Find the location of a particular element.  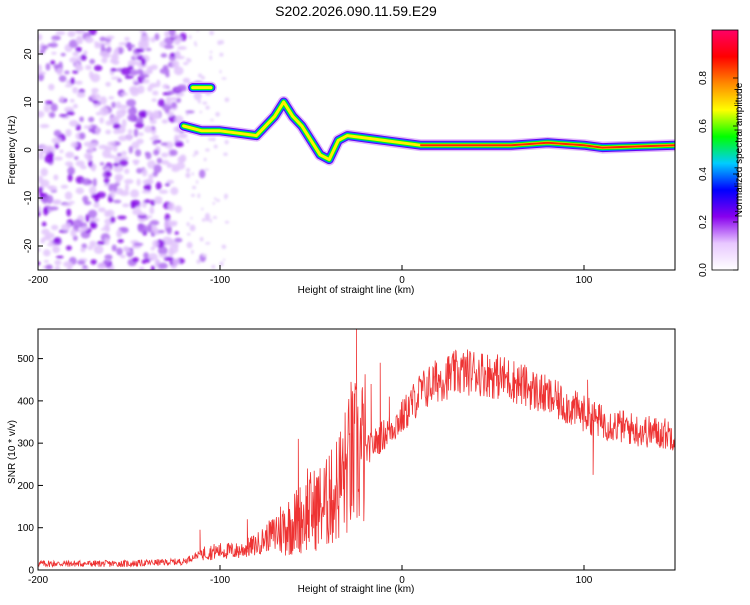

snr-x-axis-label: Height of straight line (km) is located at coordinates (356, 589).